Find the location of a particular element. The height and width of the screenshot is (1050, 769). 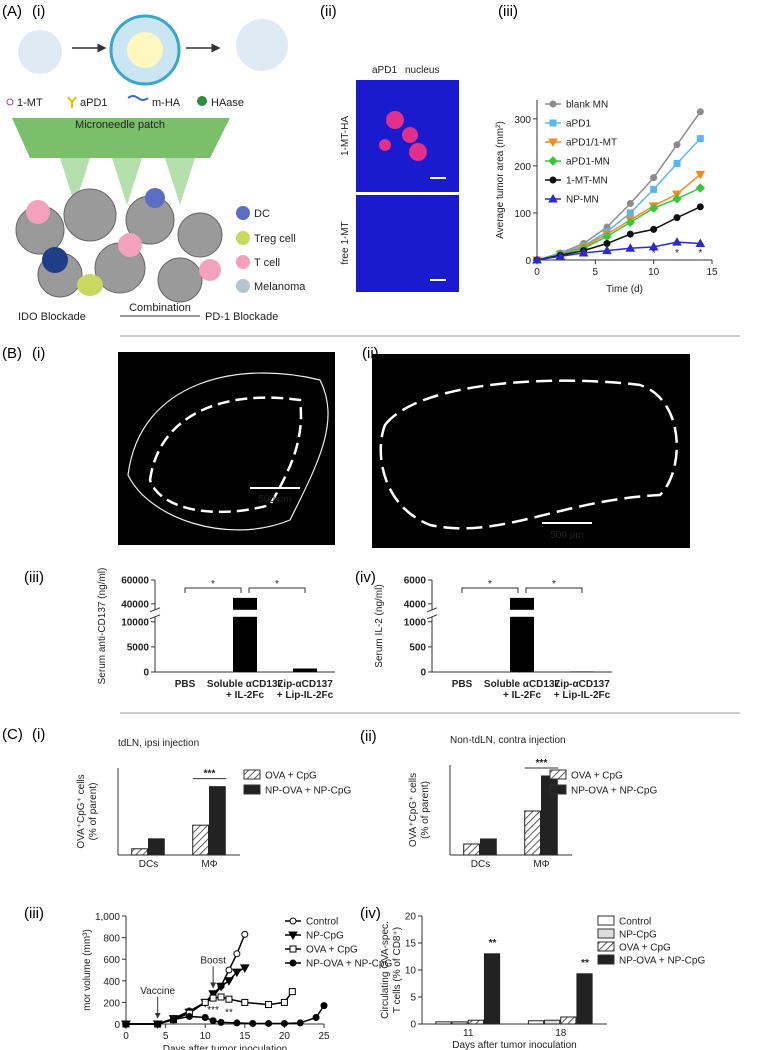

cell-label: Melanoma is located at coordinates (280, 287).